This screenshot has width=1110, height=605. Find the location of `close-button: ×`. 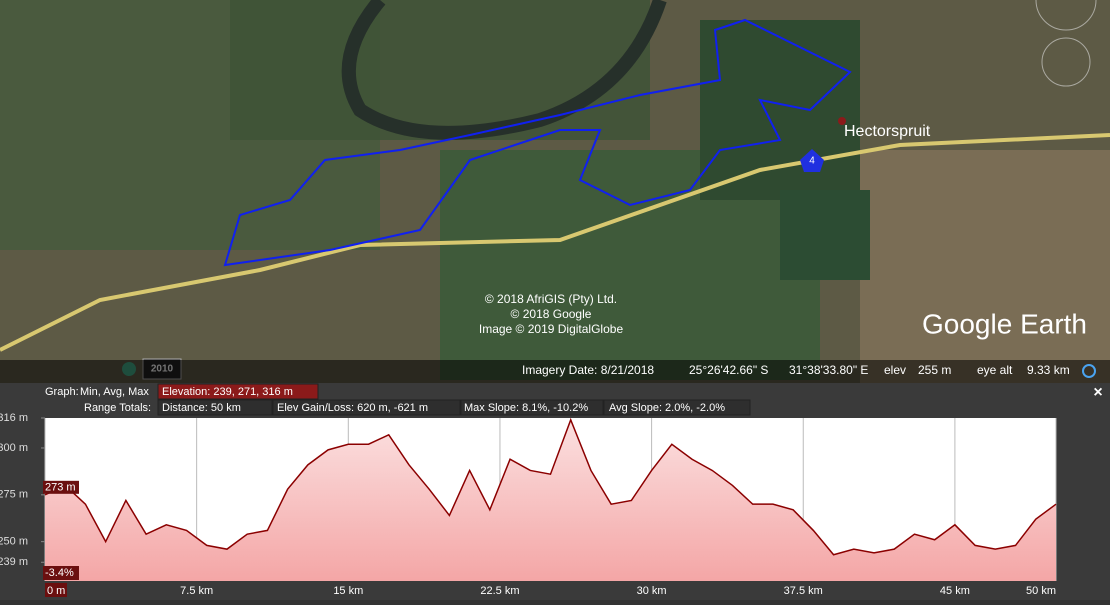

close-button: × is located at coordinates (1097, 392).